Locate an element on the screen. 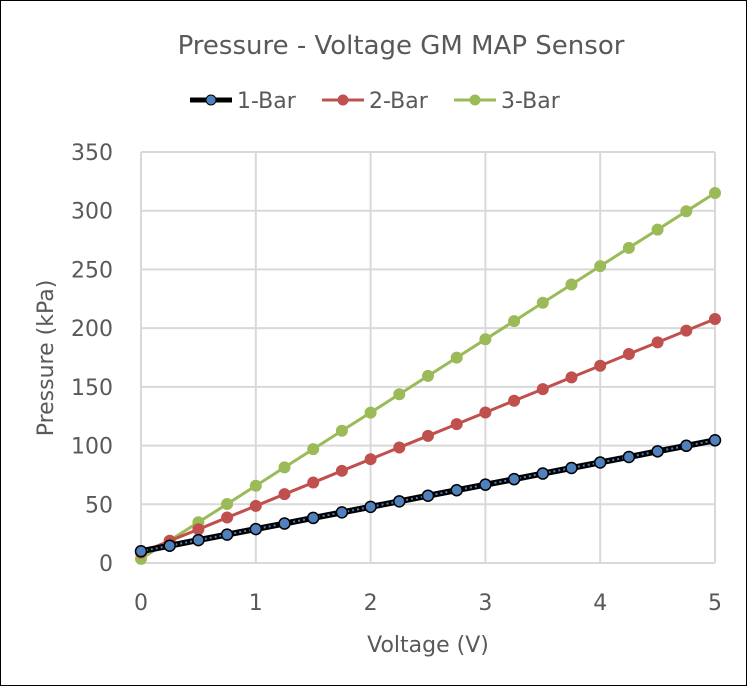  y-tick-label: 250 is located at coordinates (92, 270).